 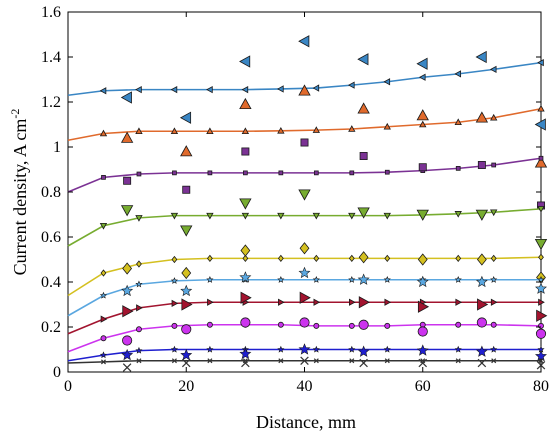 What do you see at coordinates (68, 386) in the screenshot?
I see `x-tick-label: 0` at bounding box center [68, 386].